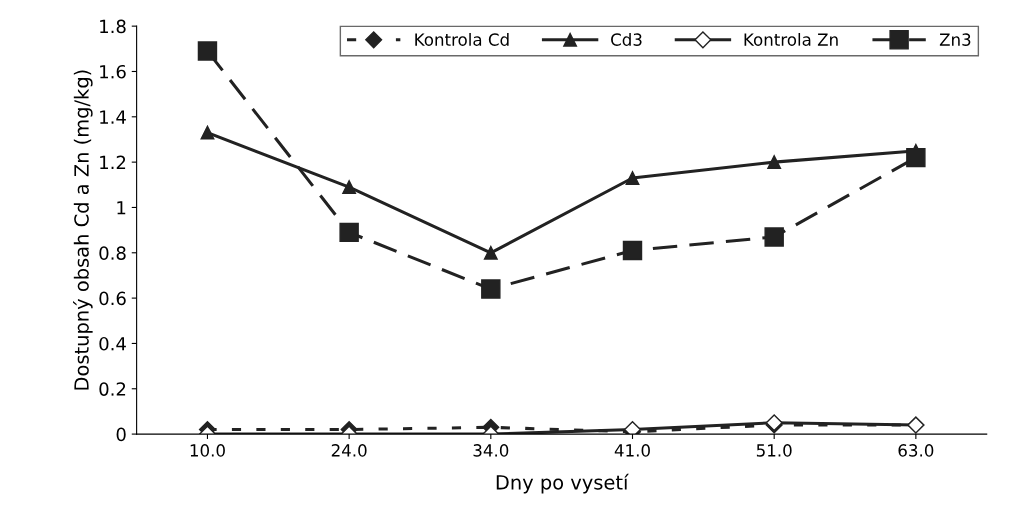 The width and height of the screenshot is (1012, 523). Describe the element at coordinates (112, 253) in the screenshot. I see `y-tick-label: 0.8` at that location.